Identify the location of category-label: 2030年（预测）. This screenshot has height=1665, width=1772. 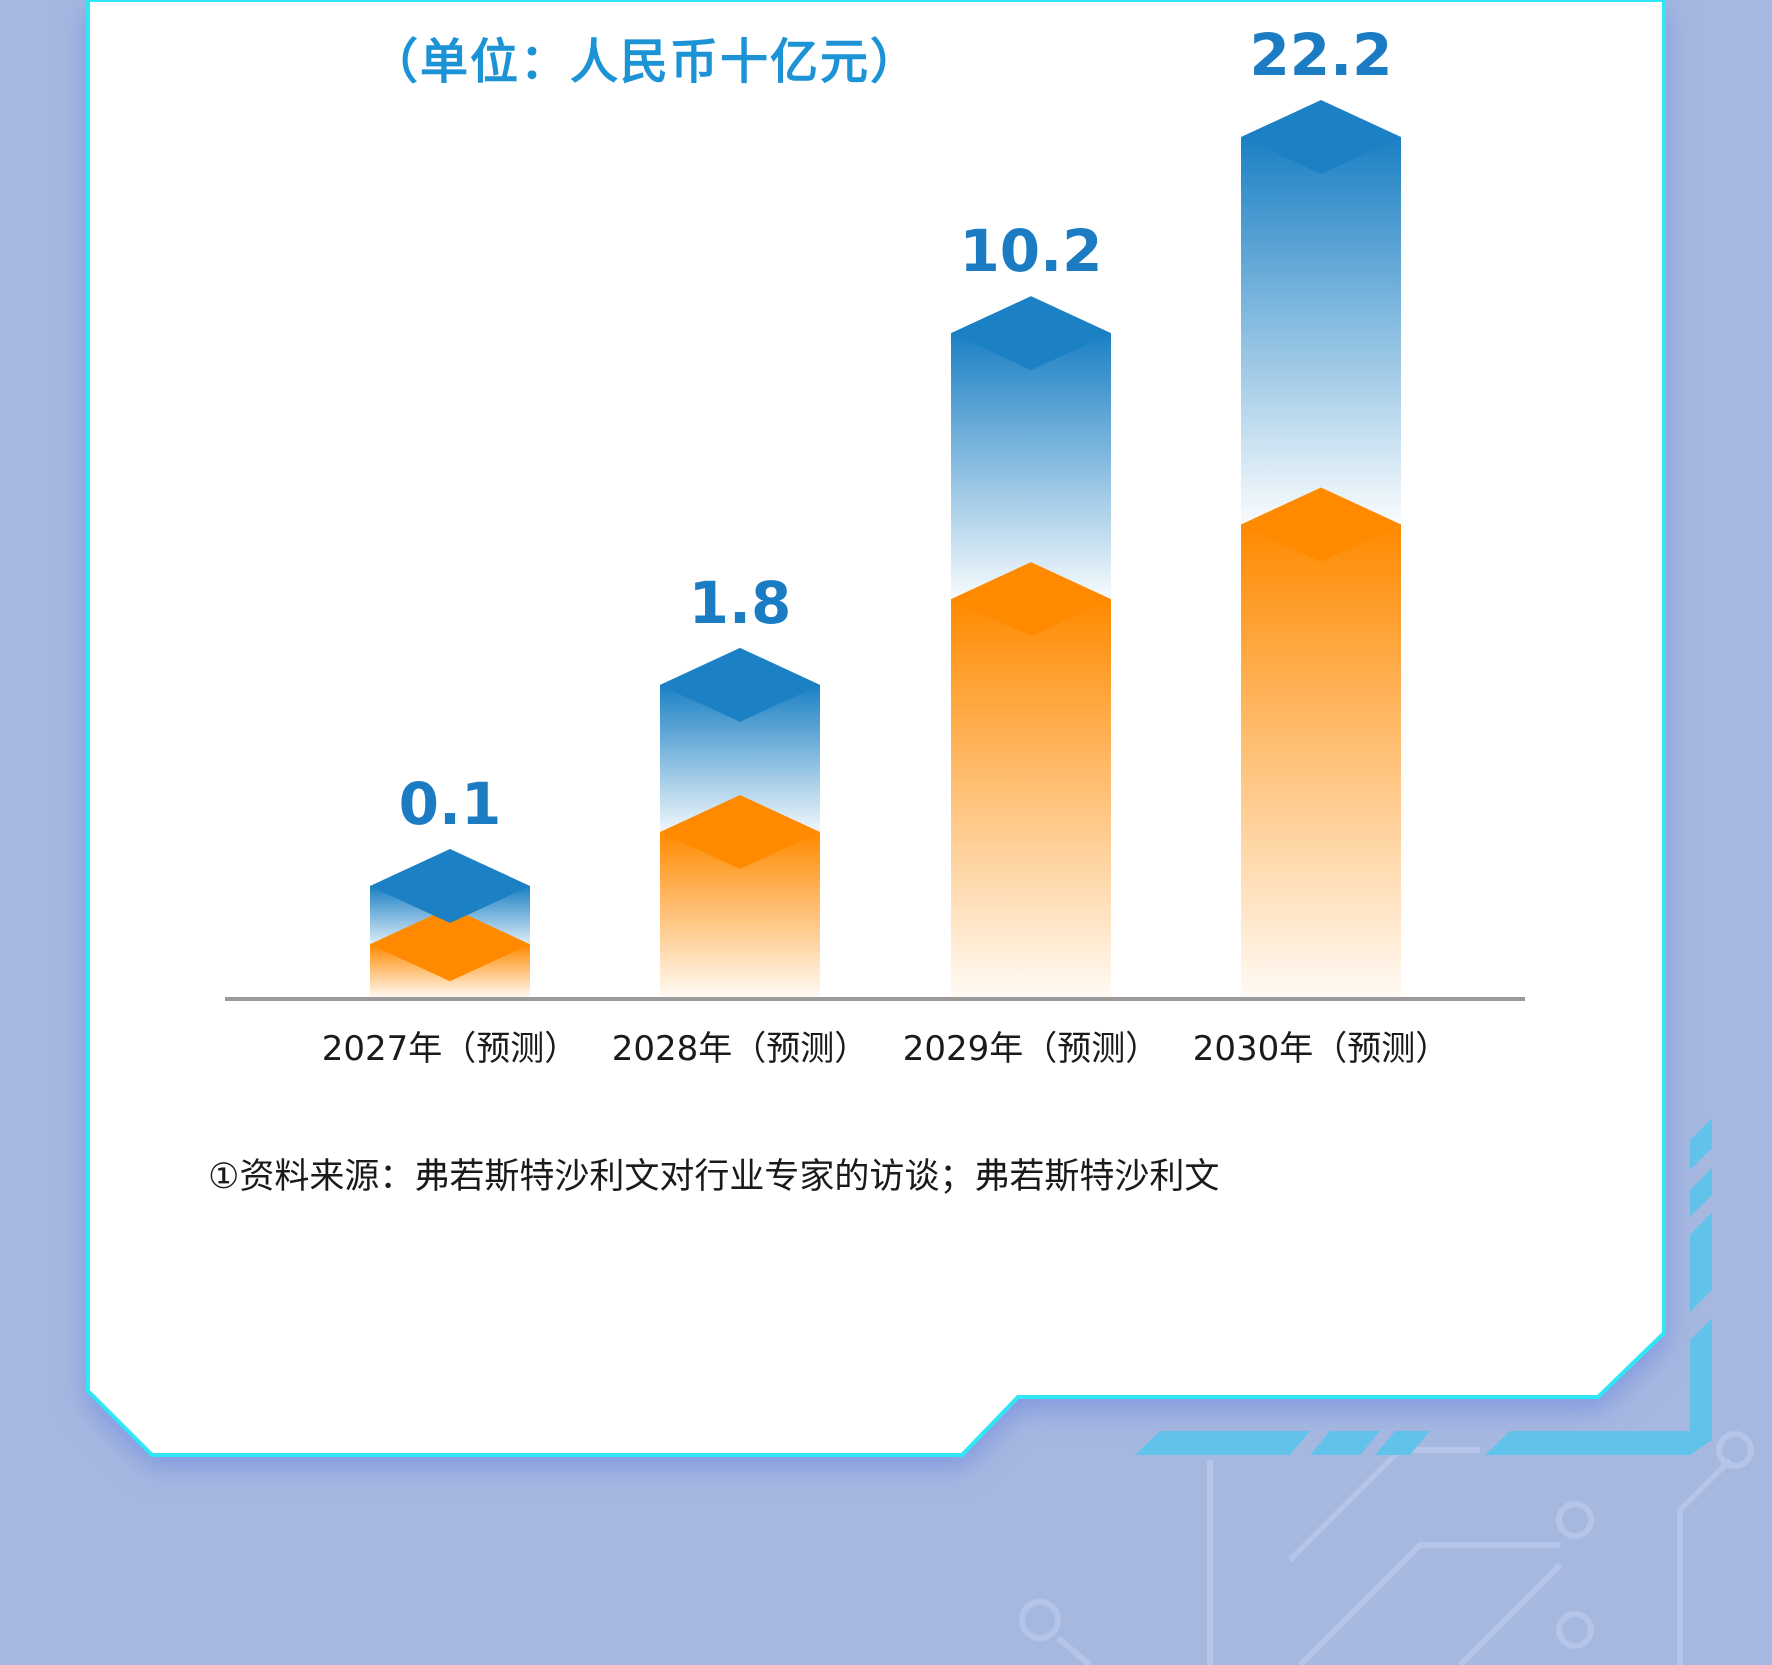
(1321, 1049).